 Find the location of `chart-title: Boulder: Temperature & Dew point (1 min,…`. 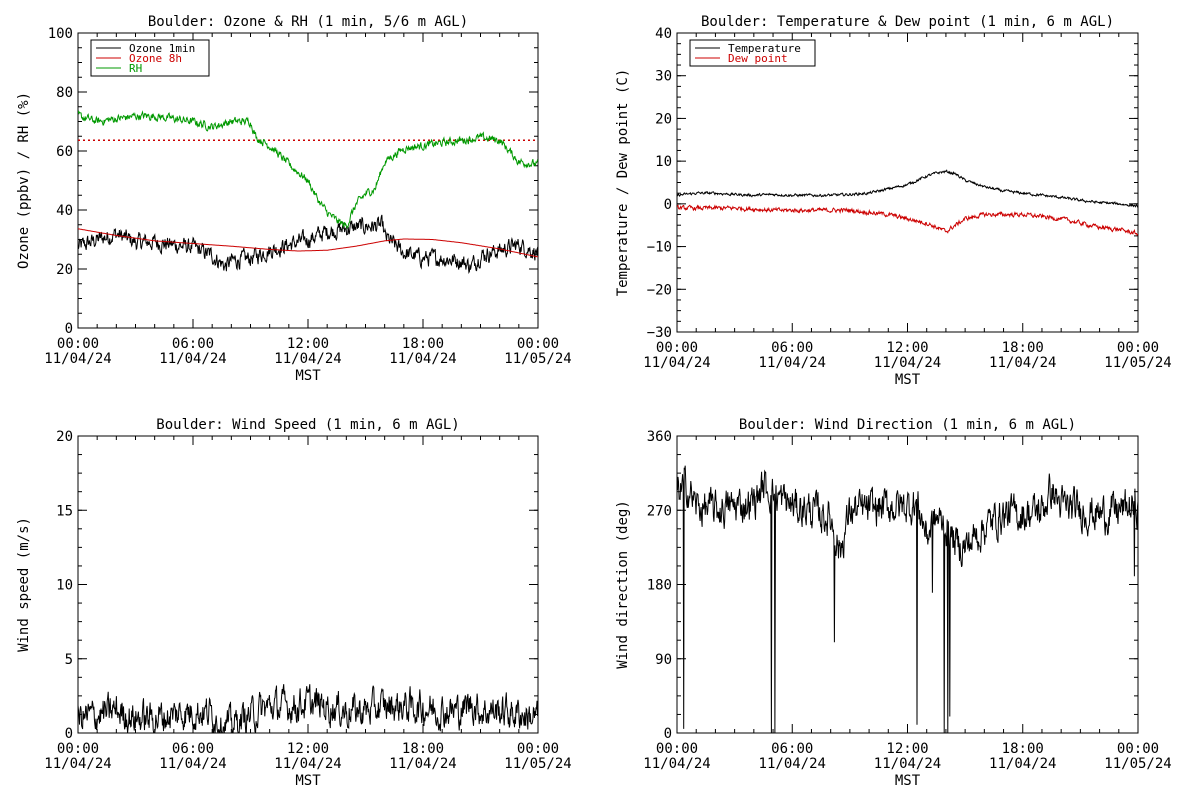

chart-title: Boulder: Temperature & Dew point (1 min,… is located at coordinates (907, 22).